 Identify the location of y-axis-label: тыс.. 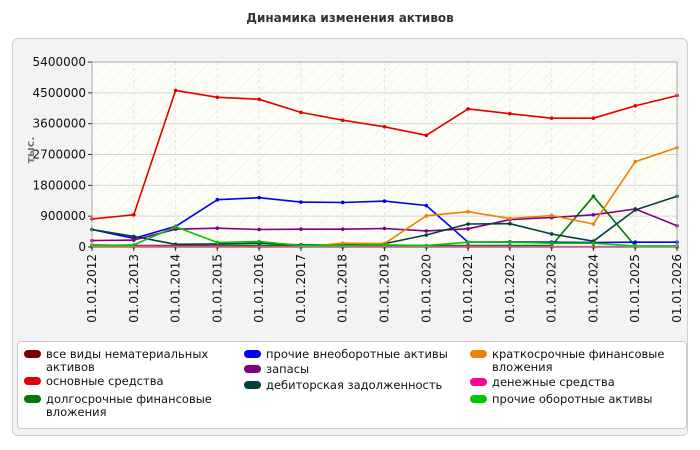
(30, 149).